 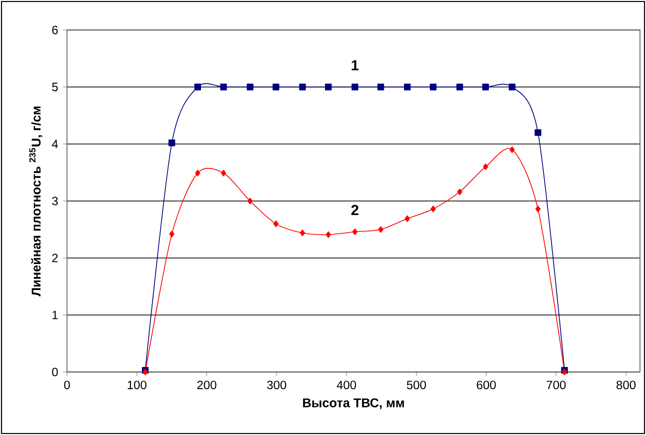 I want to click on y-tick-label: 0, so click(x=55, y=372).